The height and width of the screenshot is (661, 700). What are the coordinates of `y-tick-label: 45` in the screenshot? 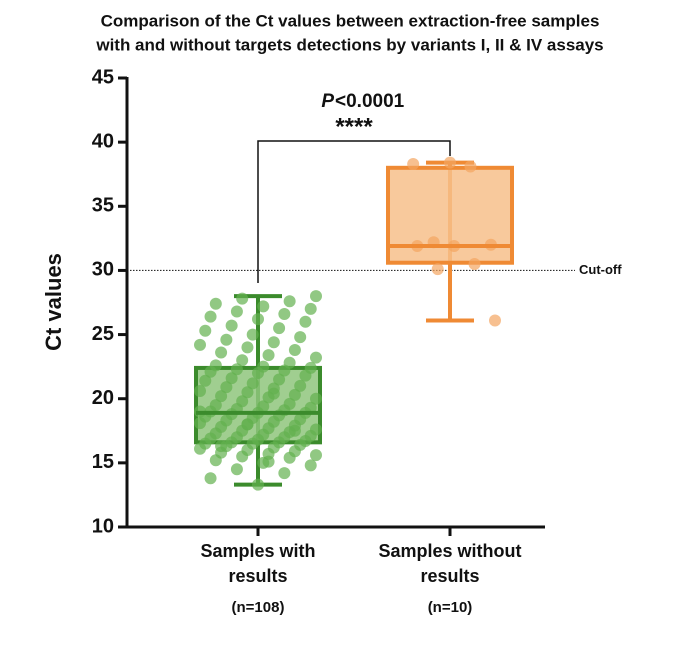 It's located at (103, 77).